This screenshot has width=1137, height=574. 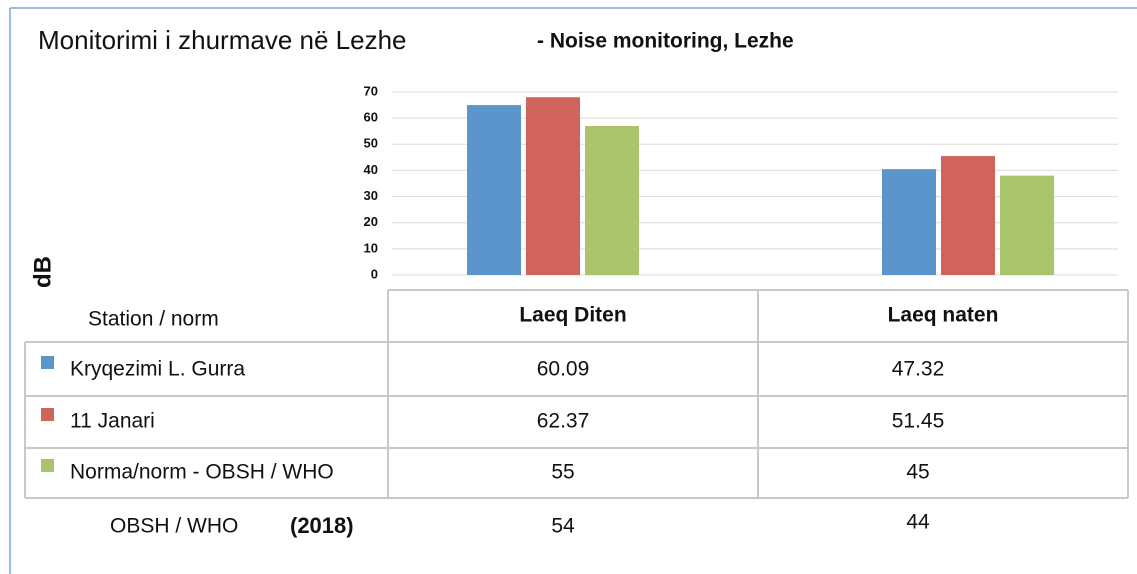 What do you see at coordinates (202, 472) in the screenshot?
I see `legend-label: Norma/norm - OBSH / WHO` at bounding box center [202, 472].